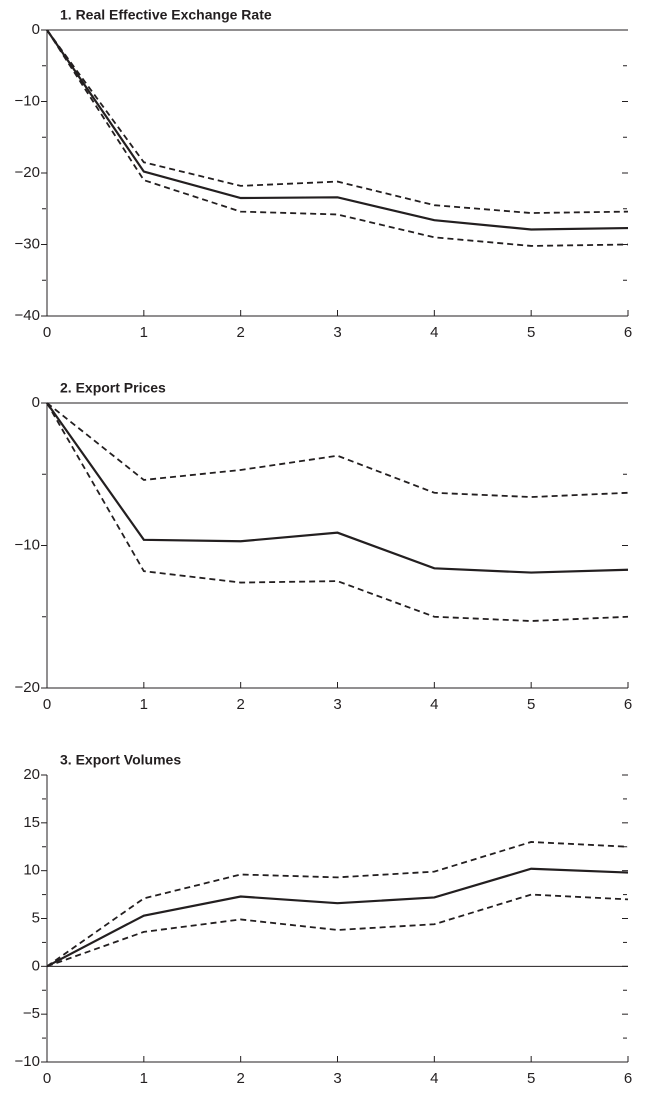 The image size is (646, 1095). Describe the element at coordinates (31, 1013) in the screenshot. I see `y-tick-label: −5` at that location.